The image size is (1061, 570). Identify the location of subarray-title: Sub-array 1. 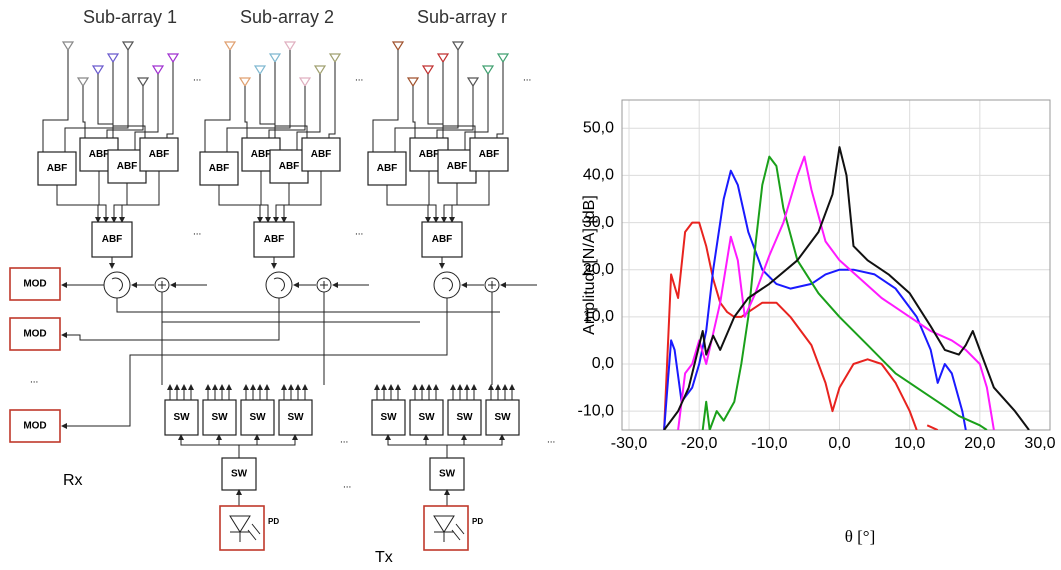
(130, 17).